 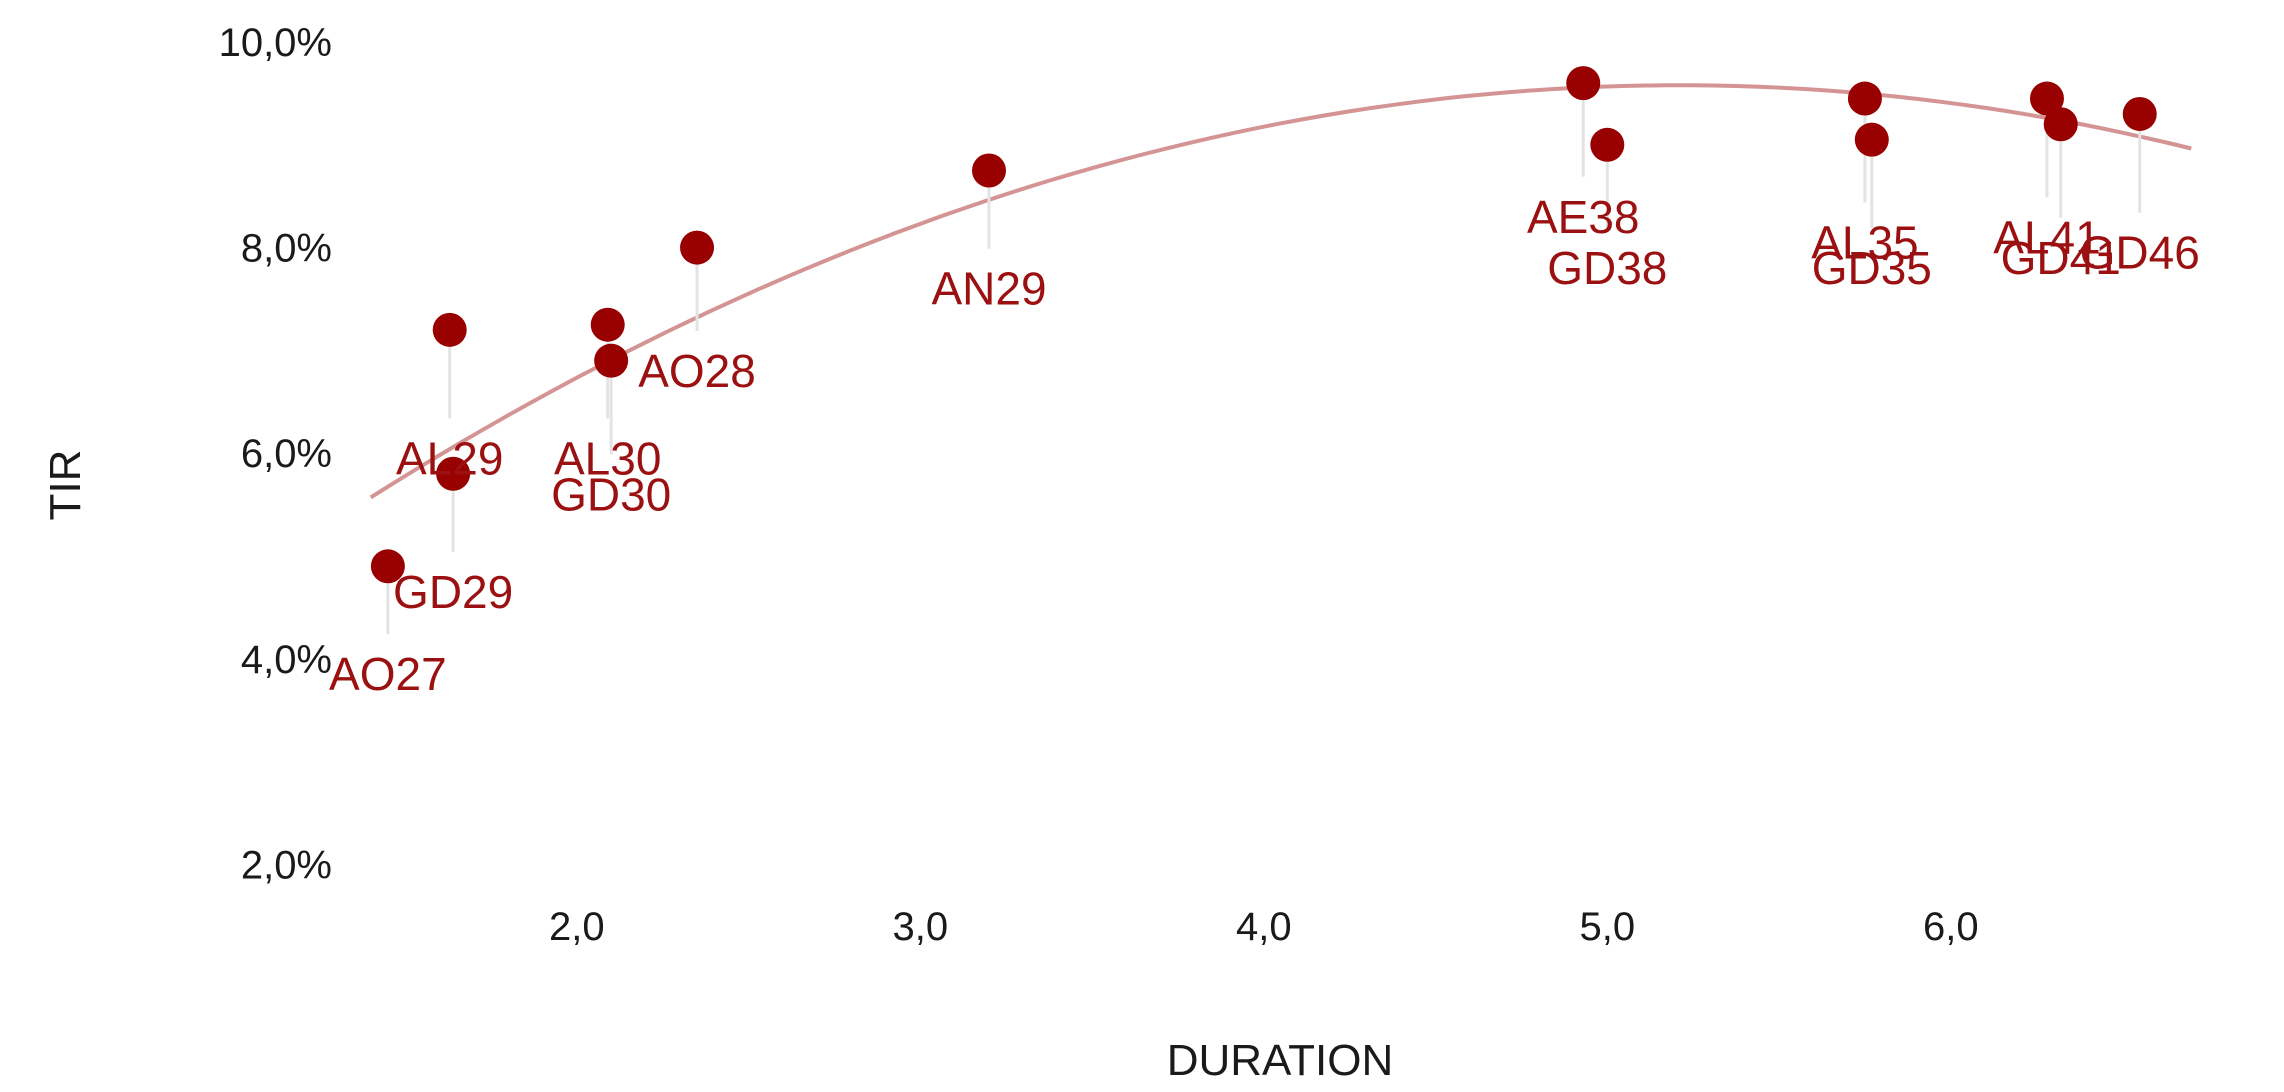 I want to click on point-label: AL30, so click(x=607, y=458).